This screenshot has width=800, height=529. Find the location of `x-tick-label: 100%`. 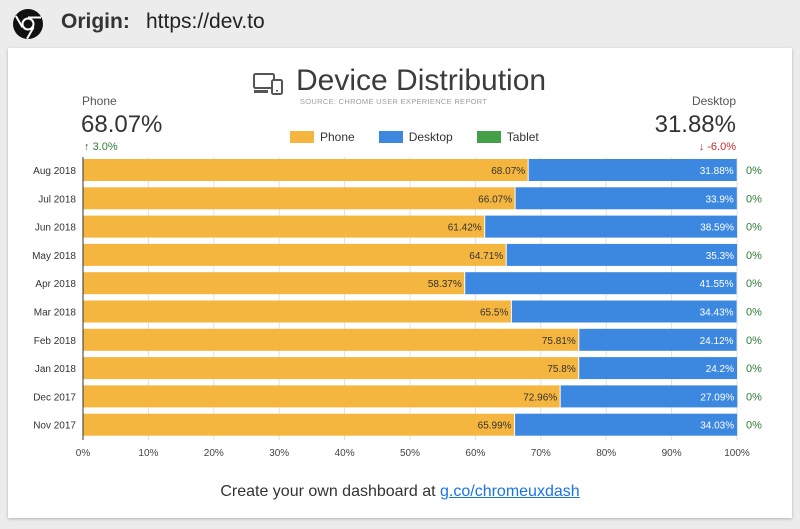

x-tick-label: 100% is located at coordinates (737, 453).